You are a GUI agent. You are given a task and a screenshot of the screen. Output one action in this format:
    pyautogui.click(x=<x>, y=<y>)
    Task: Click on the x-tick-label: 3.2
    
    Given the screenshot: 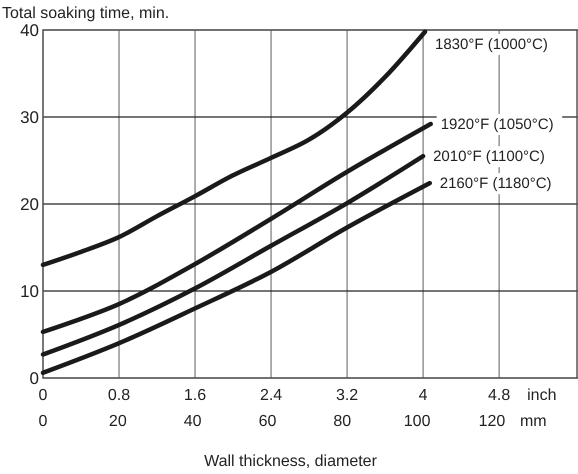 What is the action you would take?
    pyautogui.click(x=347, y=395)
    